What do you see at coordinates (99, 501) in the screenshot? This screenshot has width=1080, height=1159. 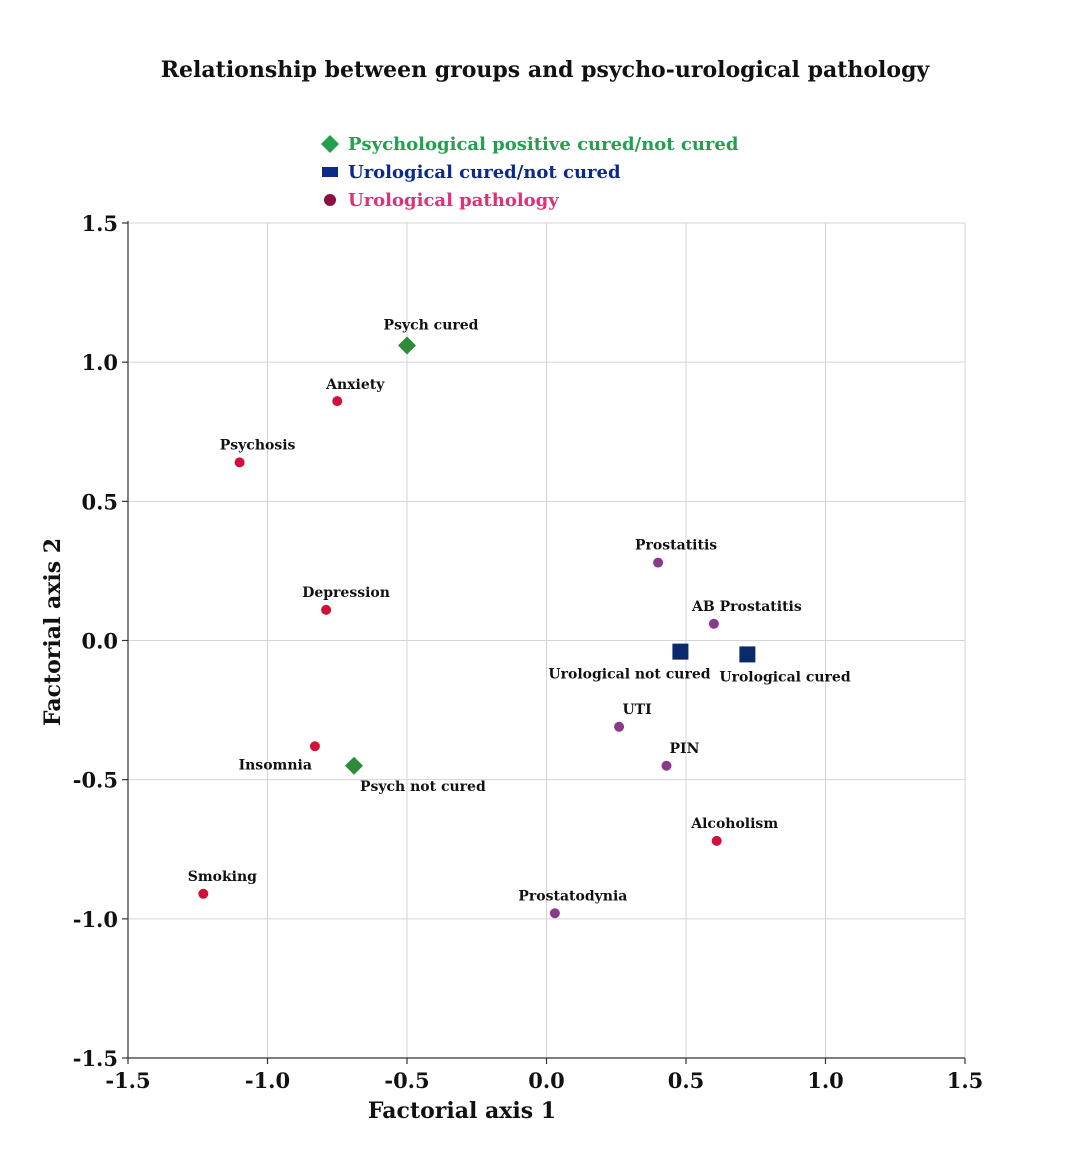 I see `y-tick-label: 0.5` at bounding box center [99, 501].